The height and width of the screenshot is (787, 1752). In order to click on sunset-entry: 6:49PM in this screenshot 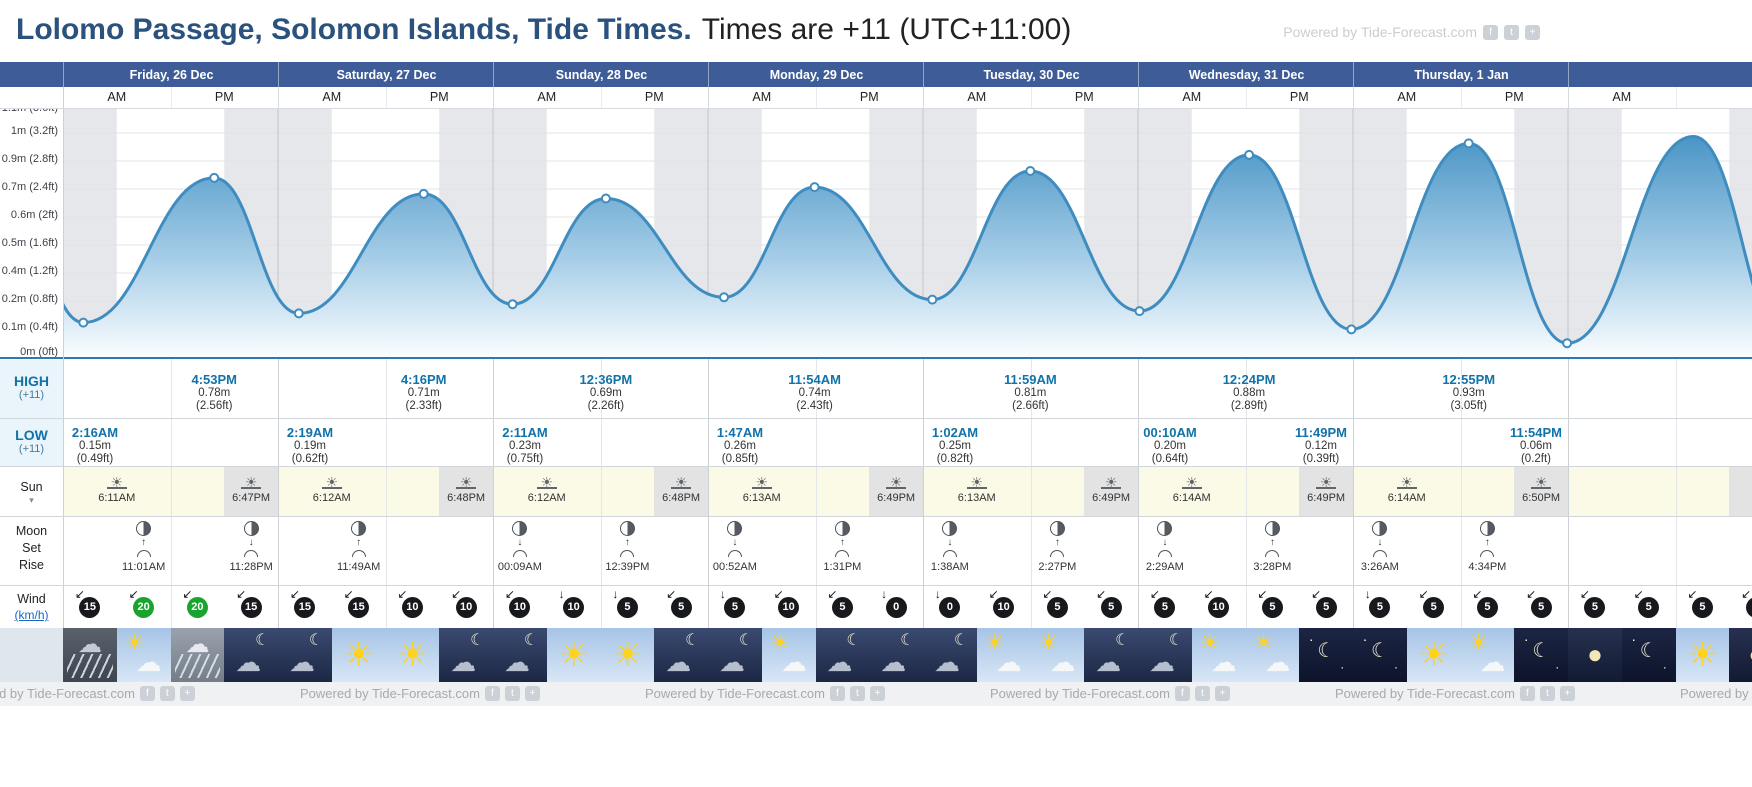, I will do `click(1326, 490)`.